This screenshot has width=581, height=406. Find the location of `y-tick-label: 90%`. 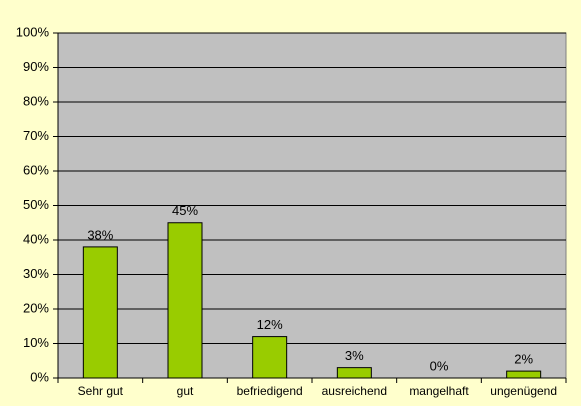

y-tick-label: 90% is located at coordinates (36, 66).